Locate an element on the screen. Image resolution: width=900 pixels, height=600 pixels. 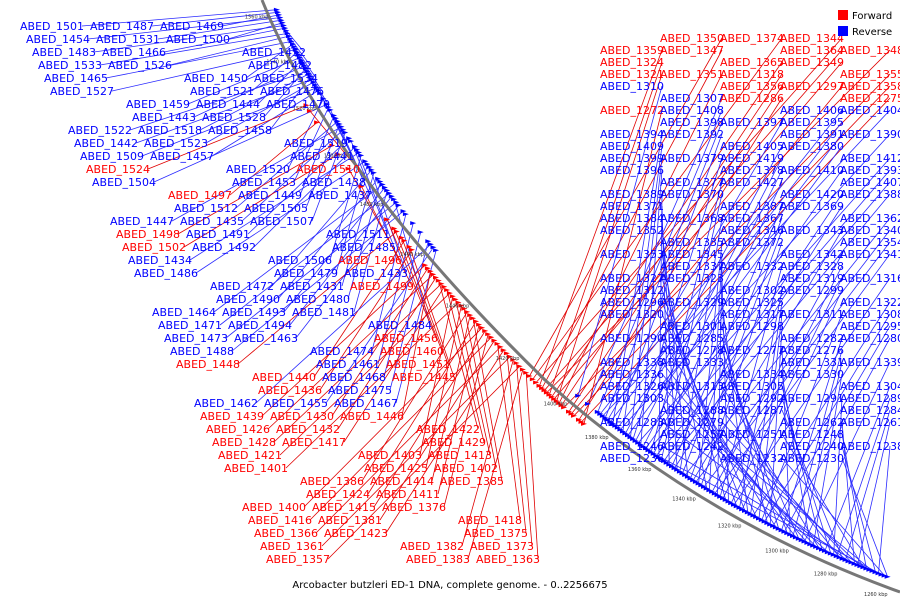
legend: Forward Reverse is located at coordinates (865, 24).